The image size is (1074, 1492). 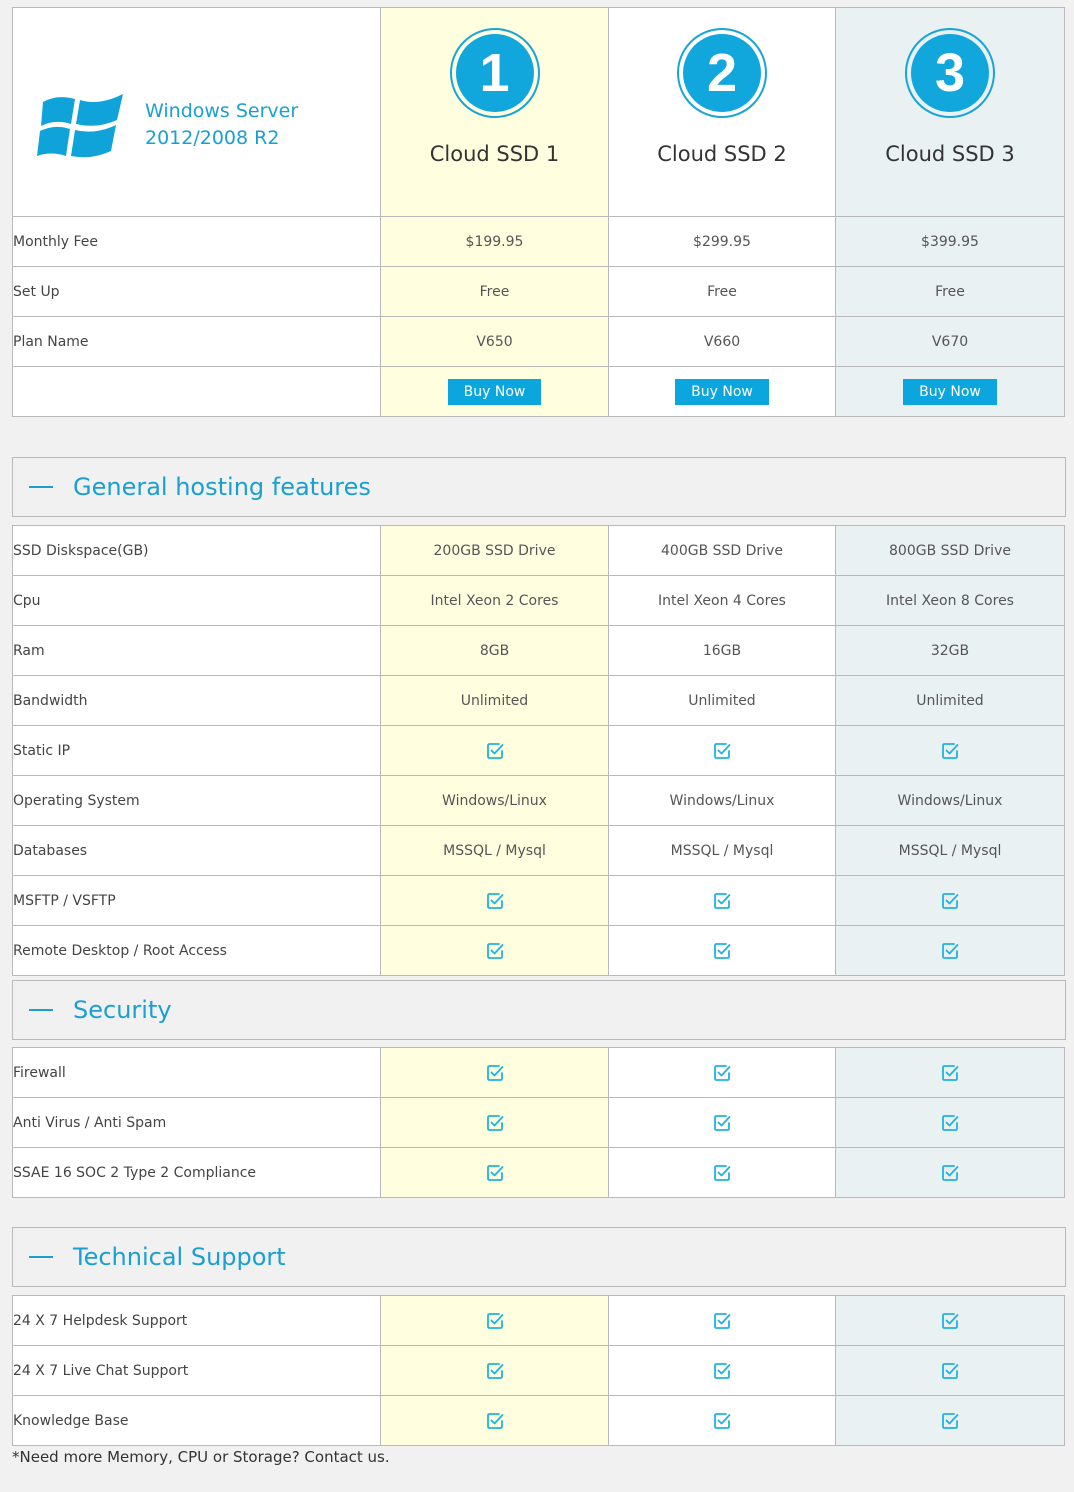 I want to click on row-label: Monthly Fee, so click(x=196, y=241).